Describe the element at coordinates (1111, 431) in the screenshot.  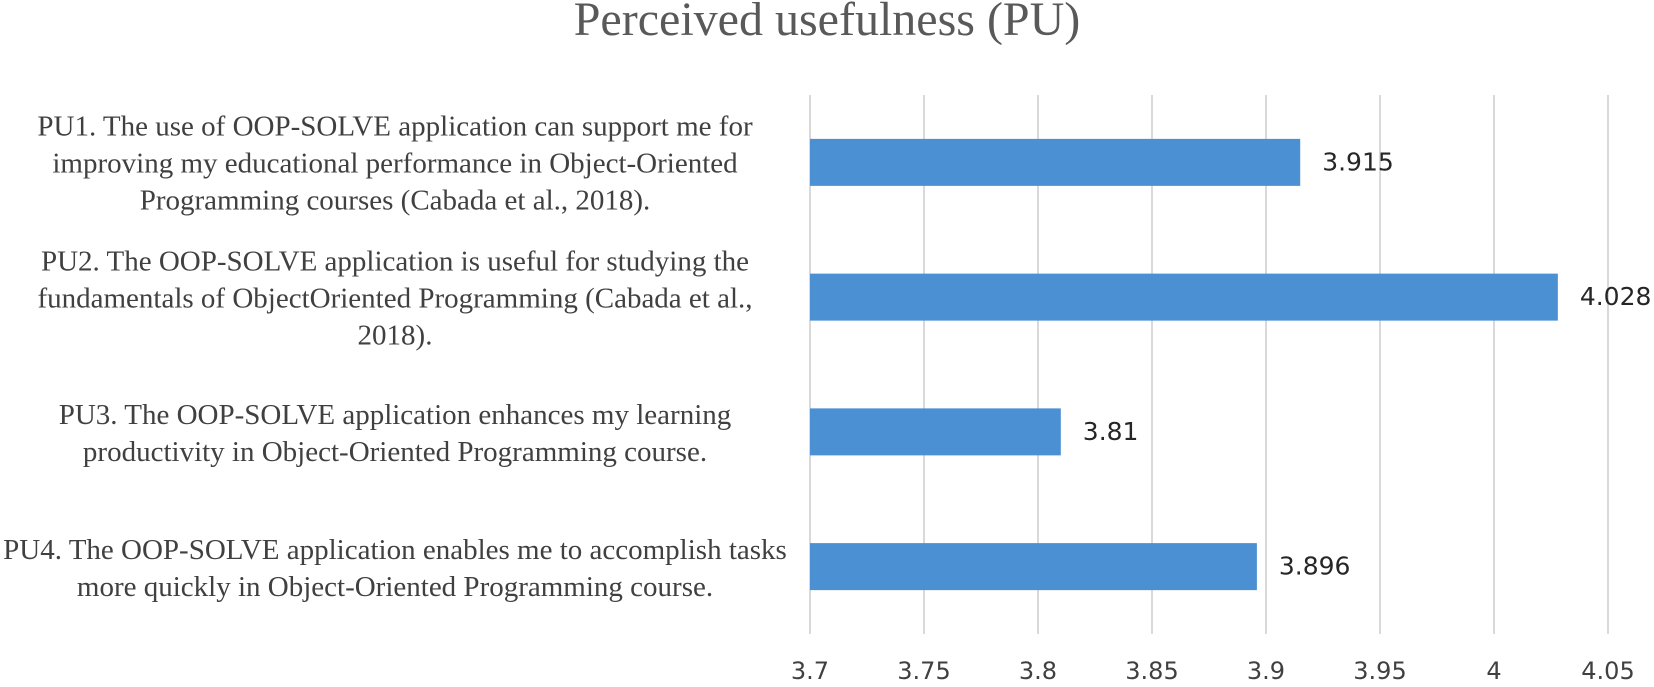
I see `value-label: 3.81` at that location.